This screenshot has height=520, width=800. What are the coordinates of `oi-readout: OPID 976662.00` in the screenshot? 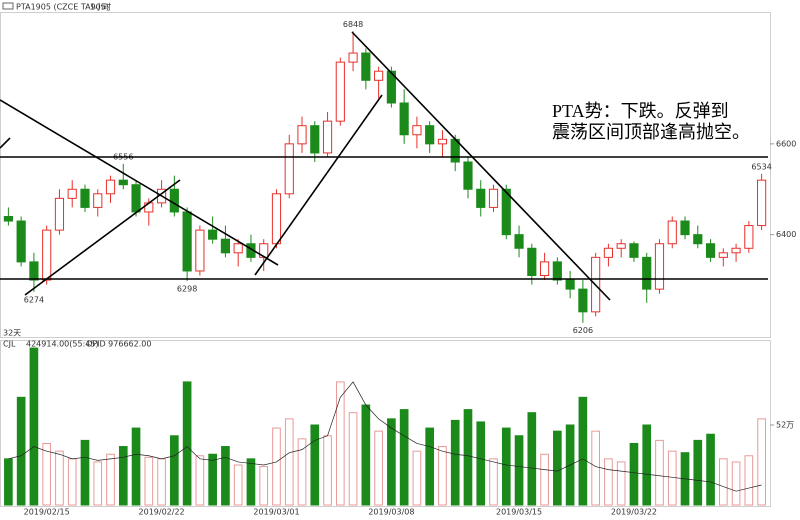 It's located at (118, 344).